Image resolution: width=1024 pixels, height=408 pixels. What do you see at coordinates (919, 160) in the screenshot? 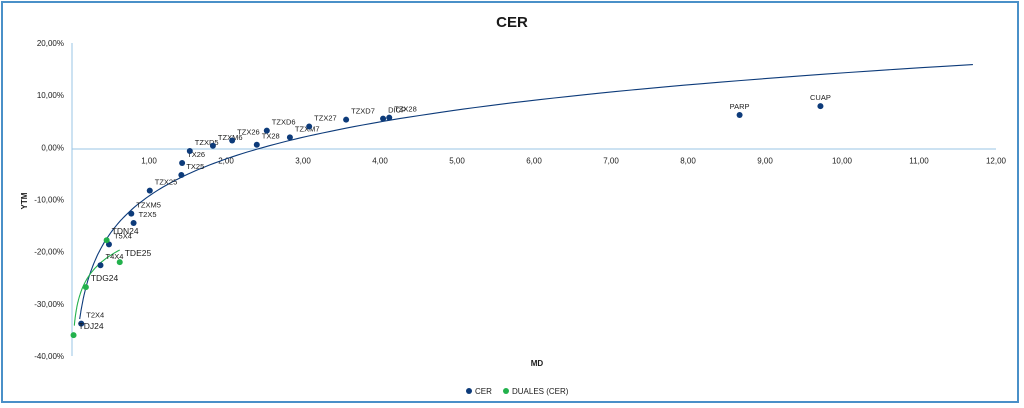
I see `x-tick-label: 11,00` at bounding box center [919, 160].